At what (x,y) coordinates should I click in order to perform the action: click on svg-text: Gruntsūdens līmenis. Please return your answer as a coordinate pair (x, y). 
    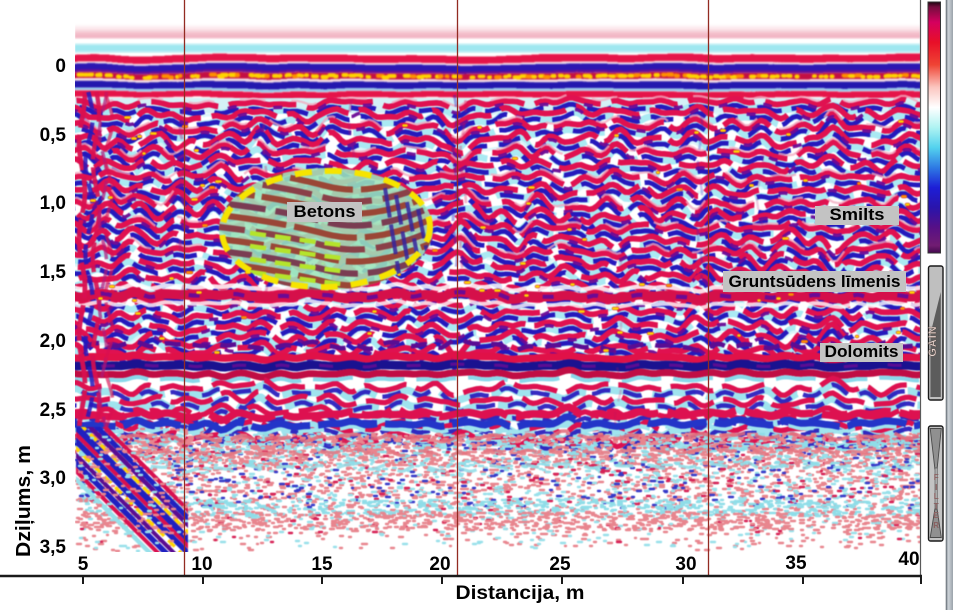
    Looking at the image, I should click on (815, 281).